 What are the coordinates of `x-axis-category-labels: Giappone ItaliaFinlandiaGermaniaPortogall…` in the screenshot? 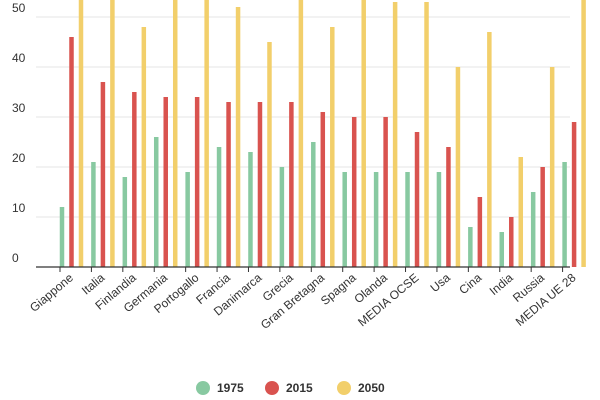 It's located at (303, 301).